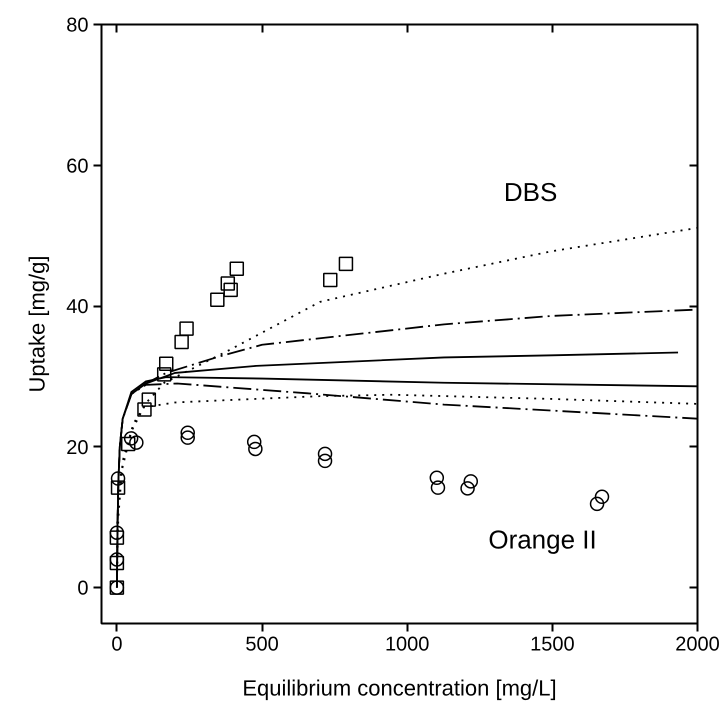  What do you see at coordinates (82, 589) in the screenshot?
I see `y-tick-label: 0` at bounding box center [82, 589].